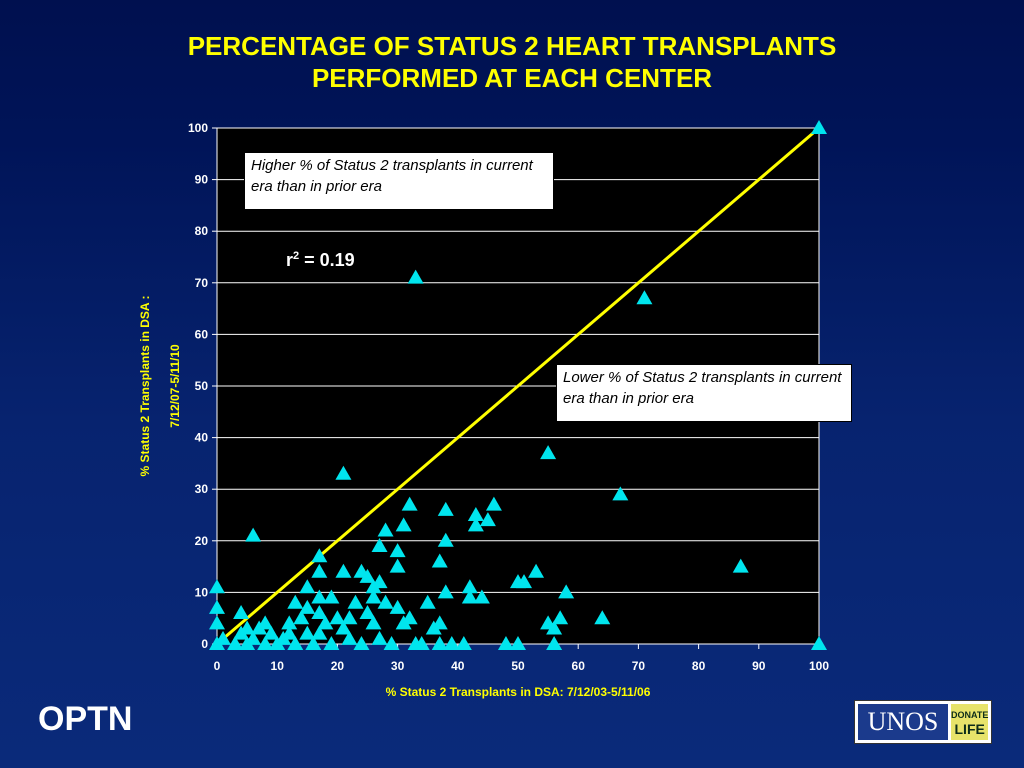 The height and width of the screenshot is (768, 1024). What do you see at coordinates (969, 729) in the screenshot?
I see `life-text: LIFE` at bounding box center [969, 729].